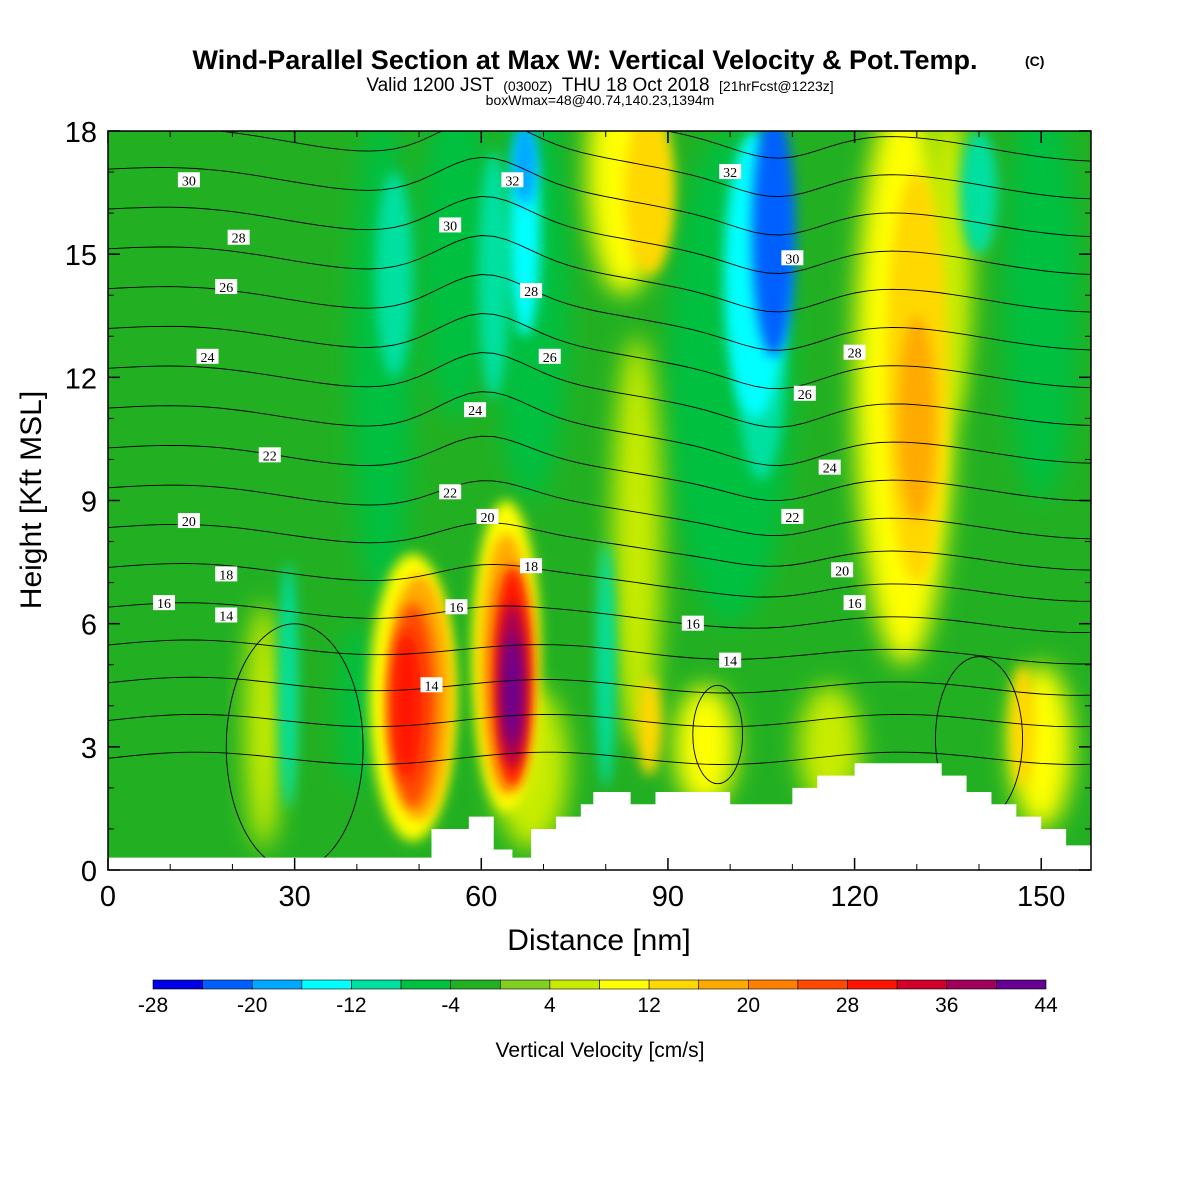 This screenshot has width=1200, height=1200. Describe the element at coordinates (89, 626) in the screenshot. I see `y-tick-label: 6` at that location.